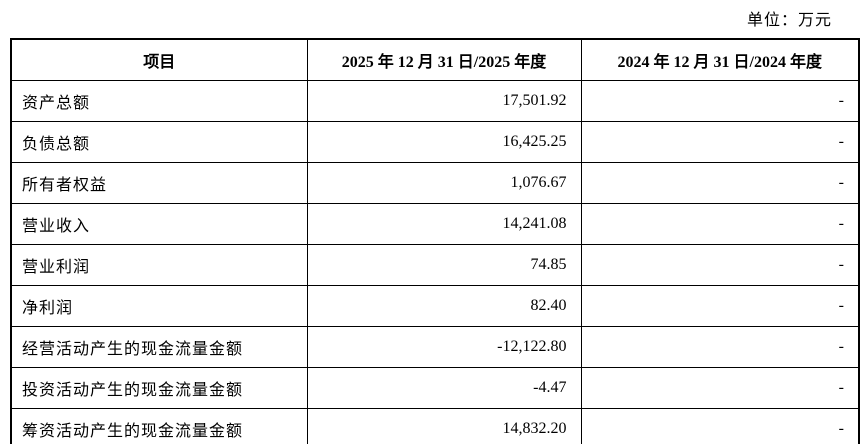 This screenshot has height=444, width=866. I want to click on item-label: 投资活动产生的现金流量金额, so click(159, 388).